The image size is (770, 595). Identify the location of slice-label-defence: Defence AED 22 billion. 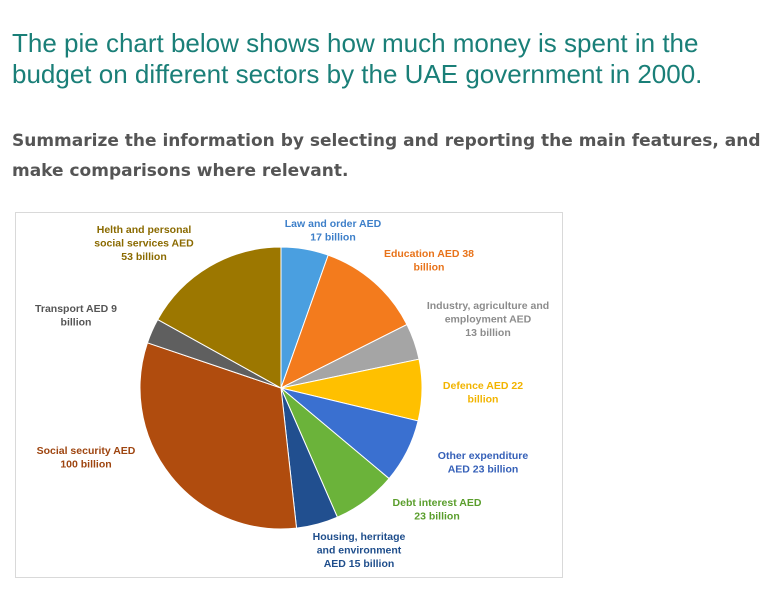
(483, 393).